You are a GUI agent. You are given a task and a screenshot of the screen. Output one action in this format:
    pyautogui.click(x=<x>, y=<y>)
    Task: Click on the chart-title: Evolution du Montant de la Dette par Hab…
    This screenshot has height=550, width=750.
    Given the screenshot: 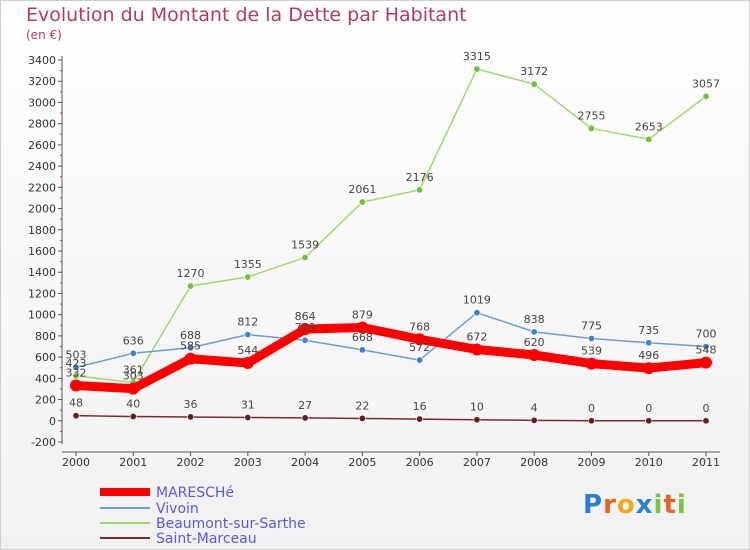 What is the action you would take?
    pyautogui.click(x=246, y=15)
    